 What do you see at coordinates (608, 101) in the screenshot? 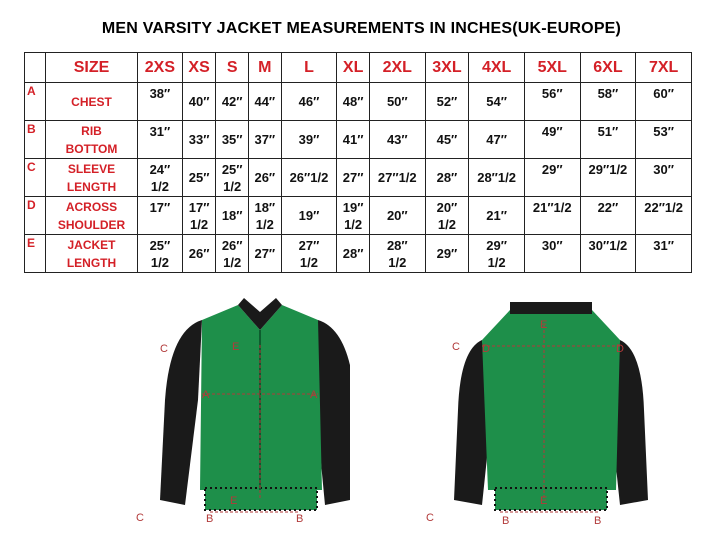
I see `measurement-value: 58″` at bounding box center [608, 101].